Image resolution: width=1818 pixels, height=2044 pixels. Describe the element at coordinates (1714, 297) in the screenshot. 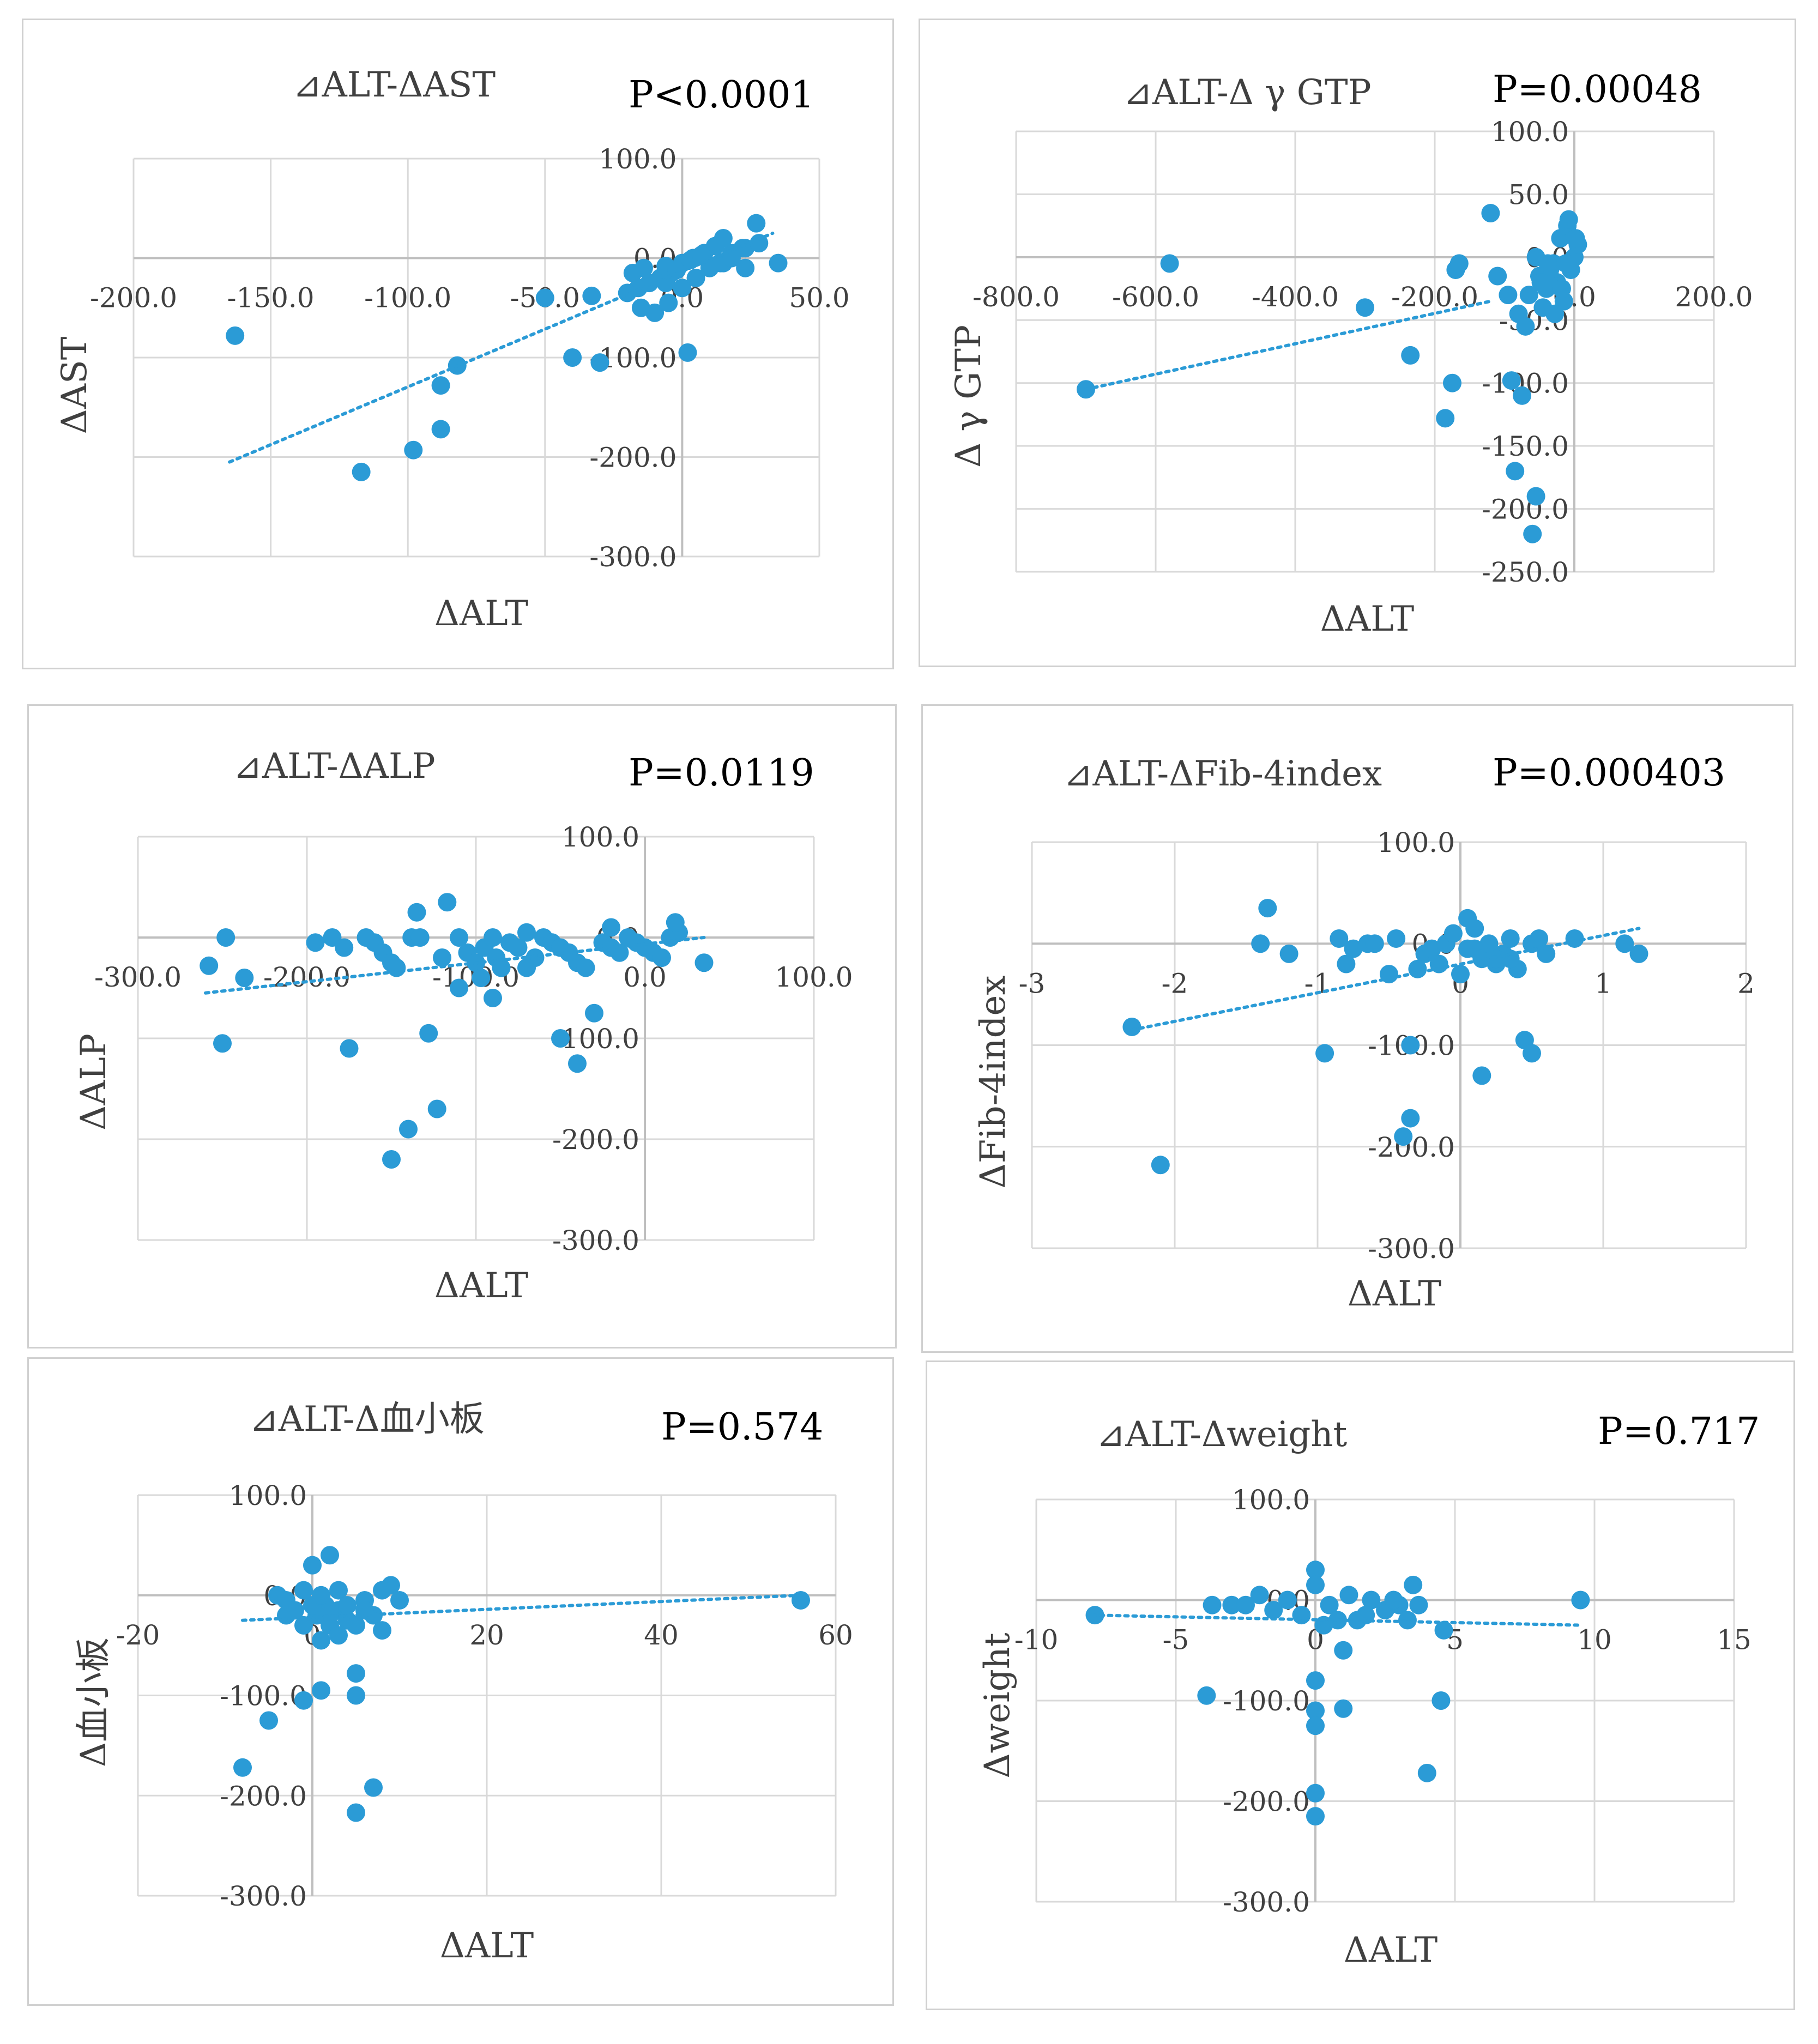

I see `x-tick-label: 200.0` at that location.